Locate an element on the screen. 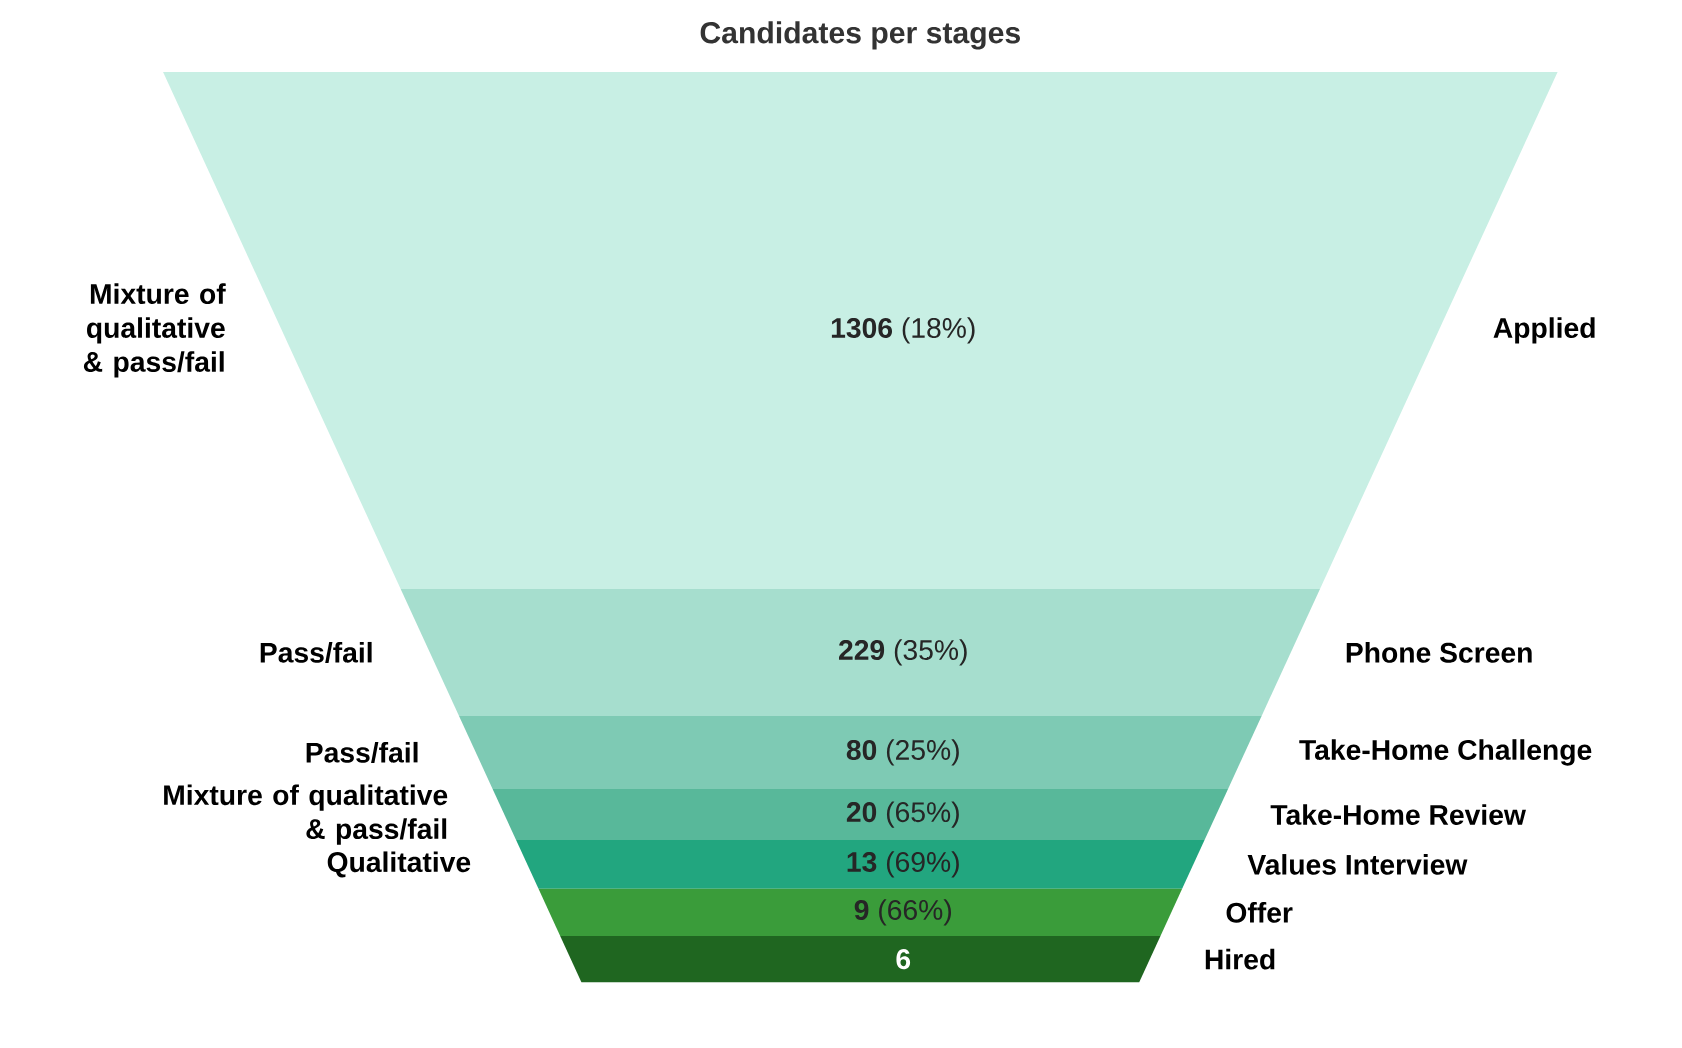  category-label: Values Interview is located at coordinates (1357, 864).